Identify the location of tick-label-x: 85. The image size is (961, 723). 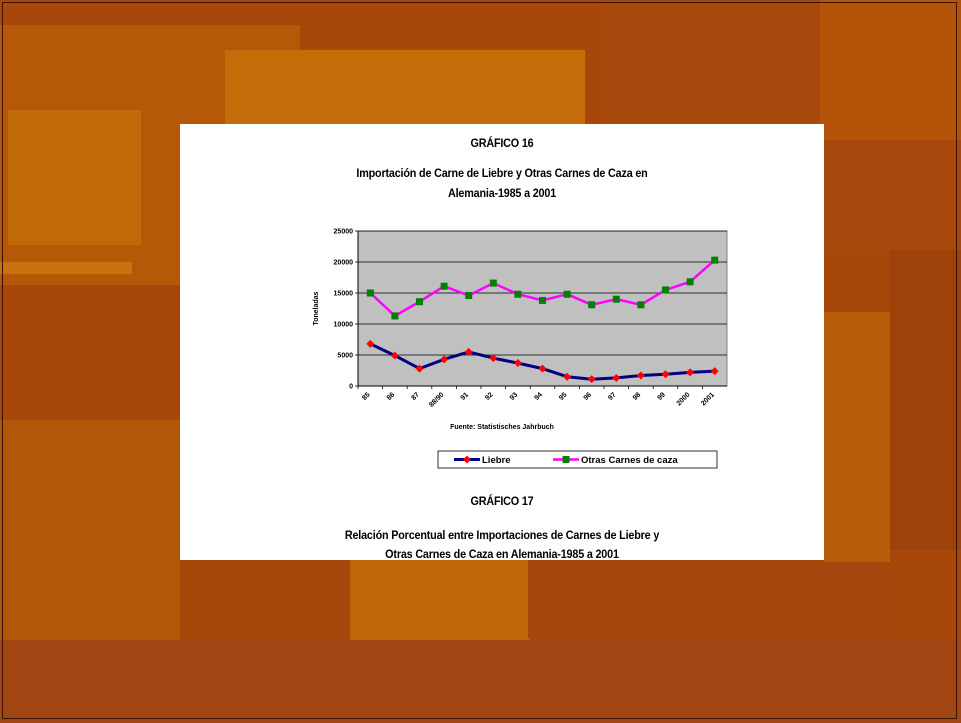
(366, 396).